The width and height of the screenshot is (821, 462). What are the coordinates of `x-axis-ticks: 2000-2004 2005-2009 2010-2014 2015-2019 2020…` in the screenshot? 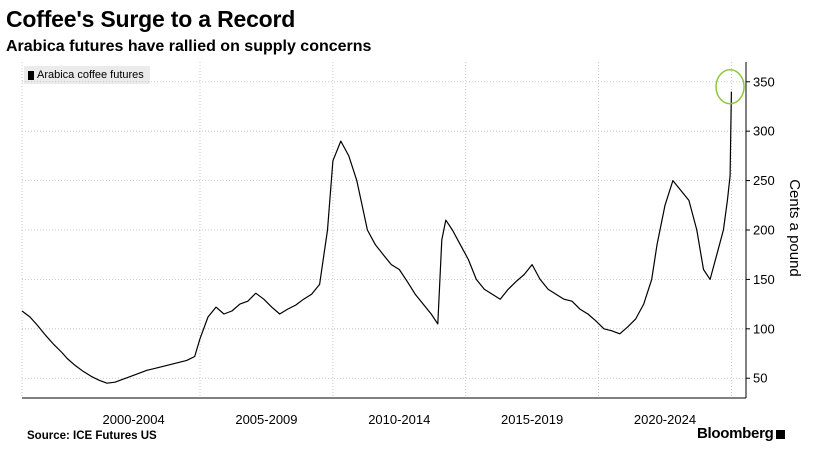 It's located at (384, 412).